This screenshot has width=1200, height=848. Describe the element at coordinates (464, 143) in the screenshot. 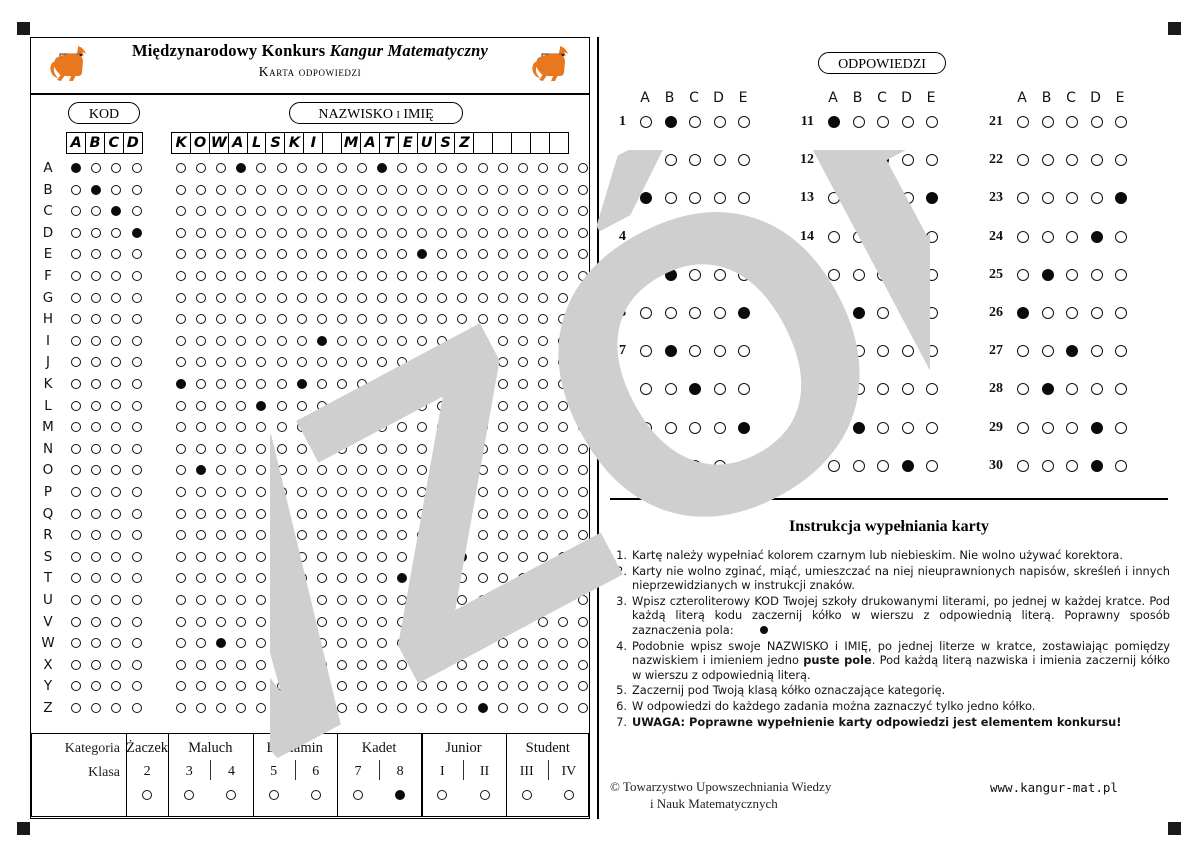

I see `name-letter-cell: Z` at that location.